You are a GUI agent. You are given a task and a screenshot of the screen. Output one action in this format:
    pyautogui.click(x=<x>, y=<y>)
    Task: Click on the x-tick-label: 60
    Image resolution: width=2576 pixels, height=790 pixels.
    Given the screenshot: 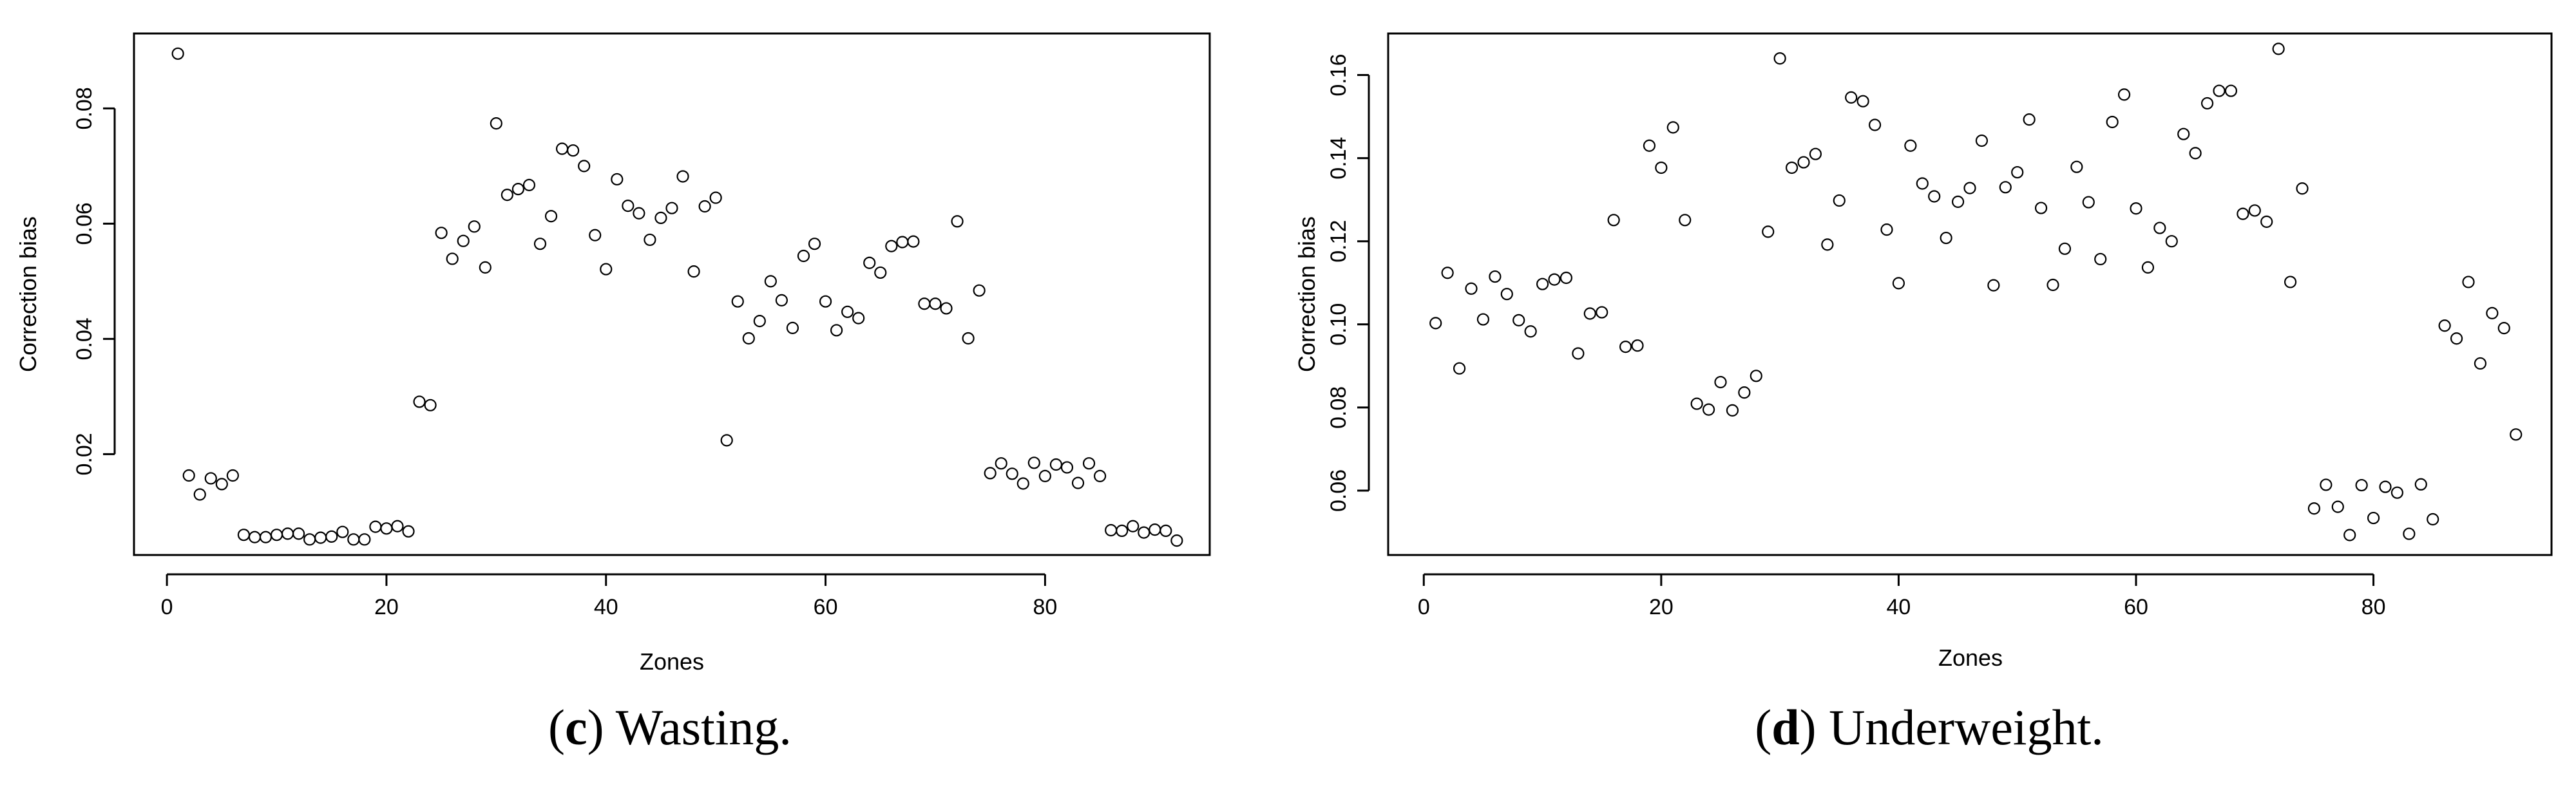 What is the action you would take?
    pyautogui.click(x=826, y=607)
    